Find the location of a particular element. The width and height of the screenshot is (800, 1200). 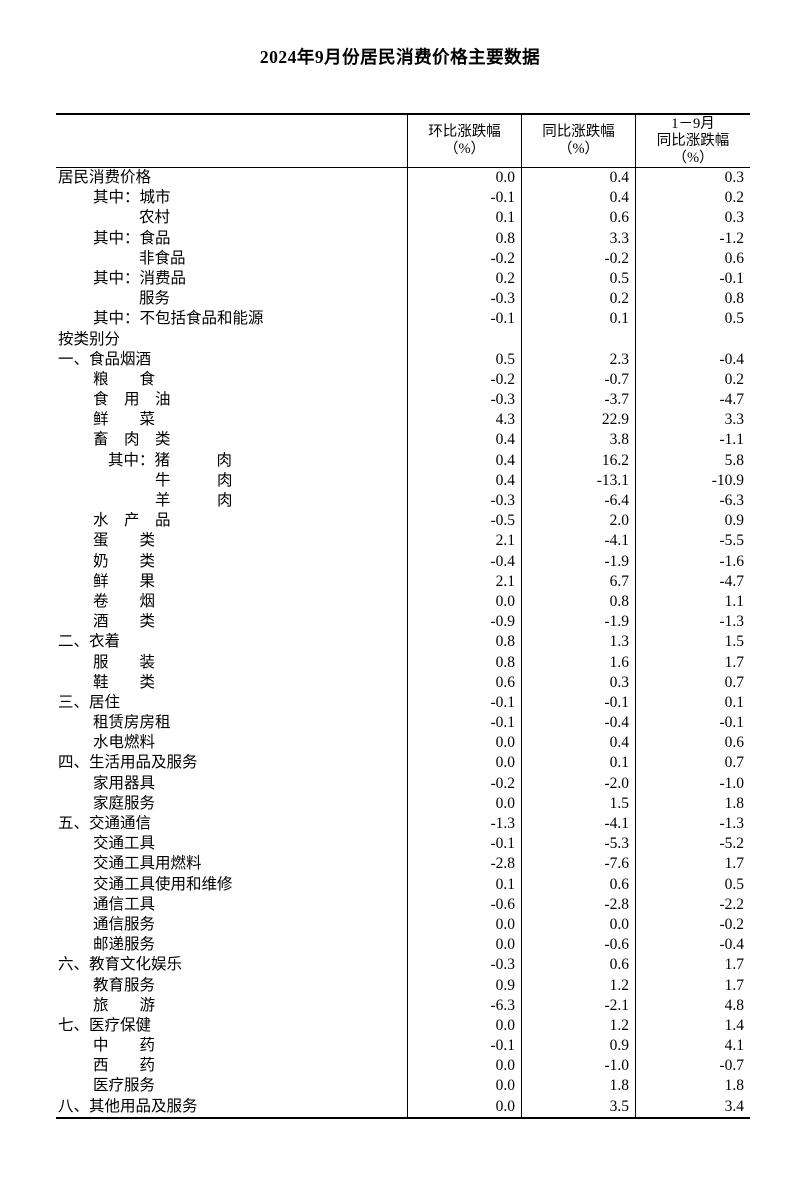

row-label: 交通工具使用和维修 is located at coordinates (163, 884).